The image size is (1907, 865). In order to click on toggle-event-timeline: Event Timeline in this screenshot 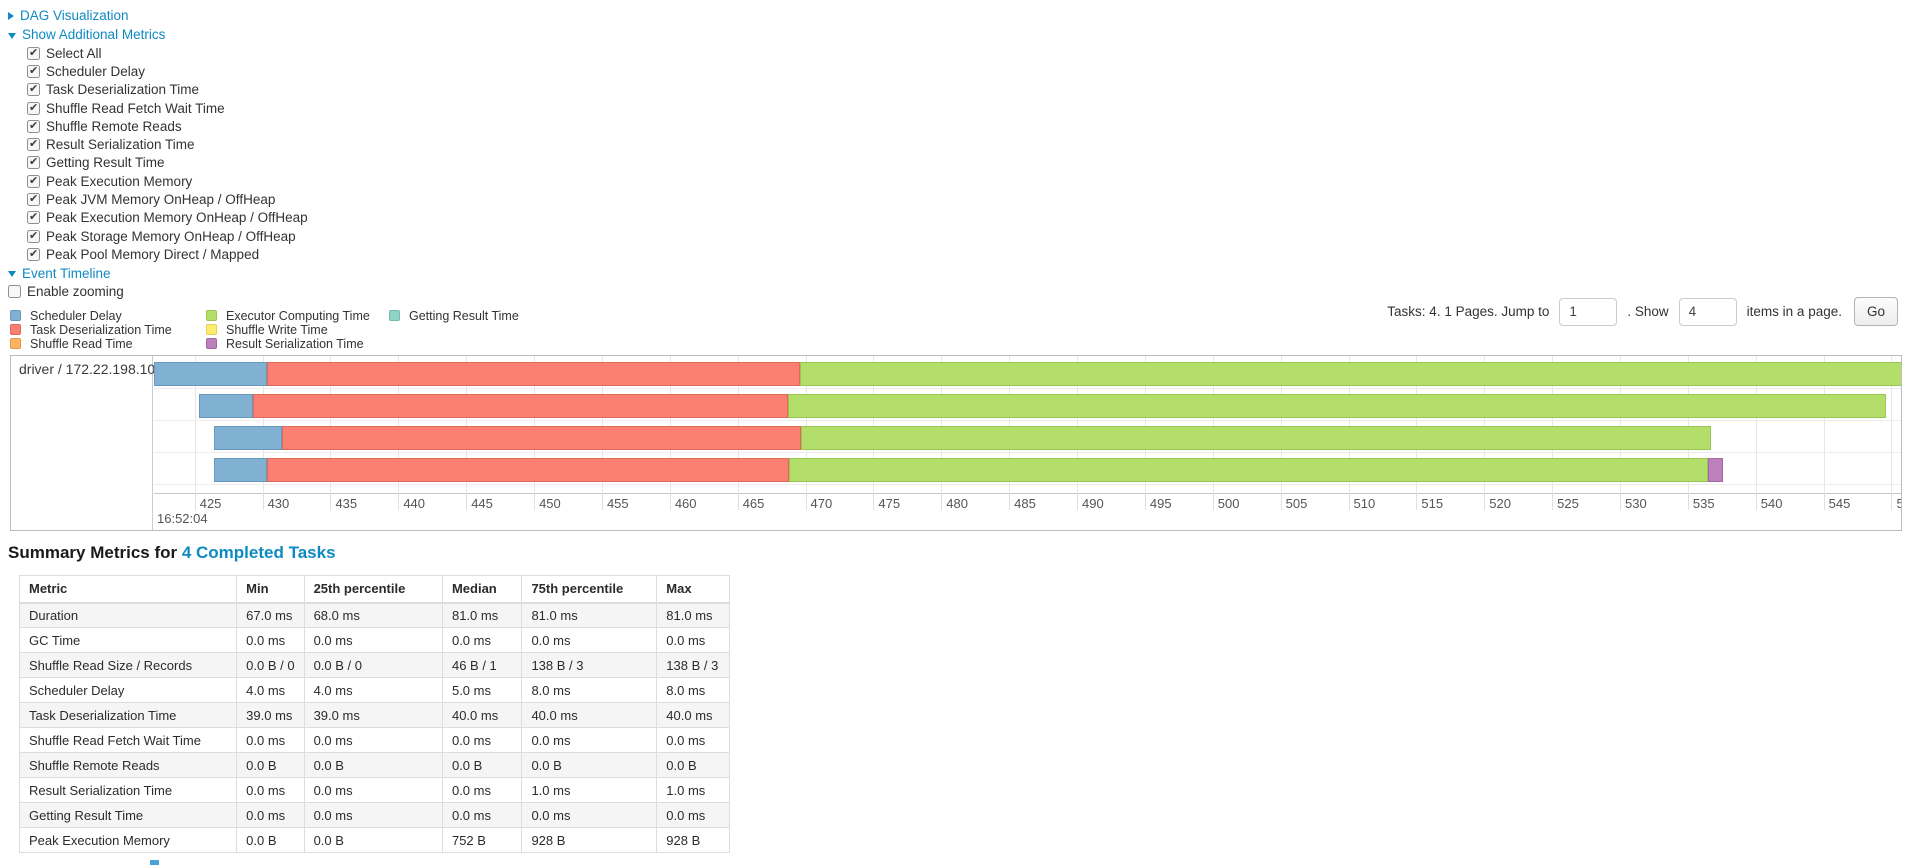, I will do `click(158, 273)`.